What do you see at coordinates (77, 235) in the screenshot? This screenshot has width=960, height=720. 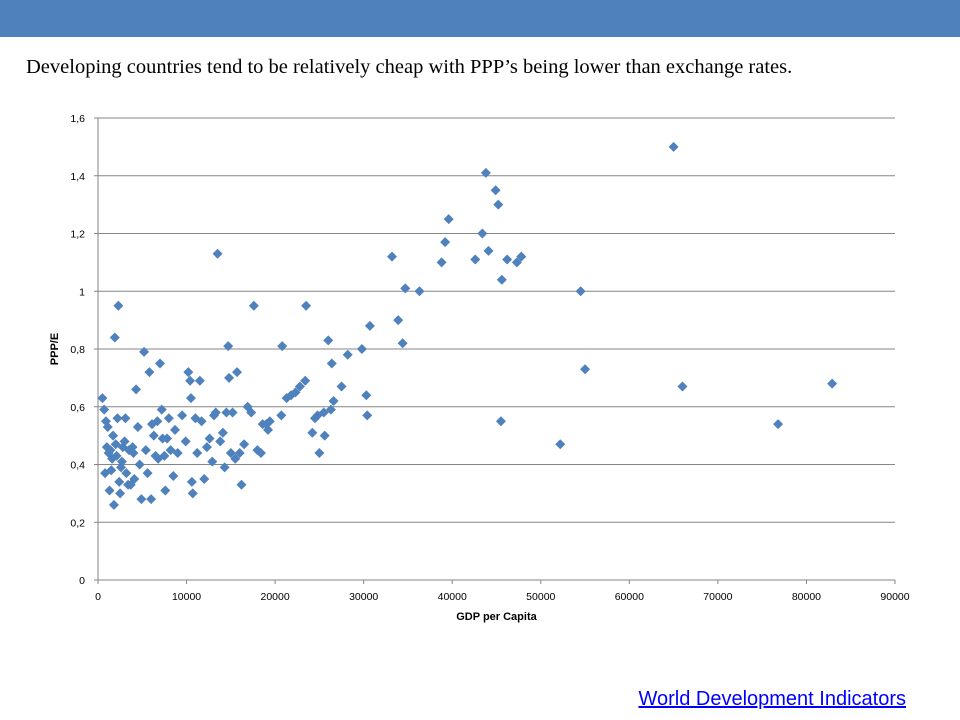 I see `y-tick-label: 1,2` at bounding box center [77, 235].